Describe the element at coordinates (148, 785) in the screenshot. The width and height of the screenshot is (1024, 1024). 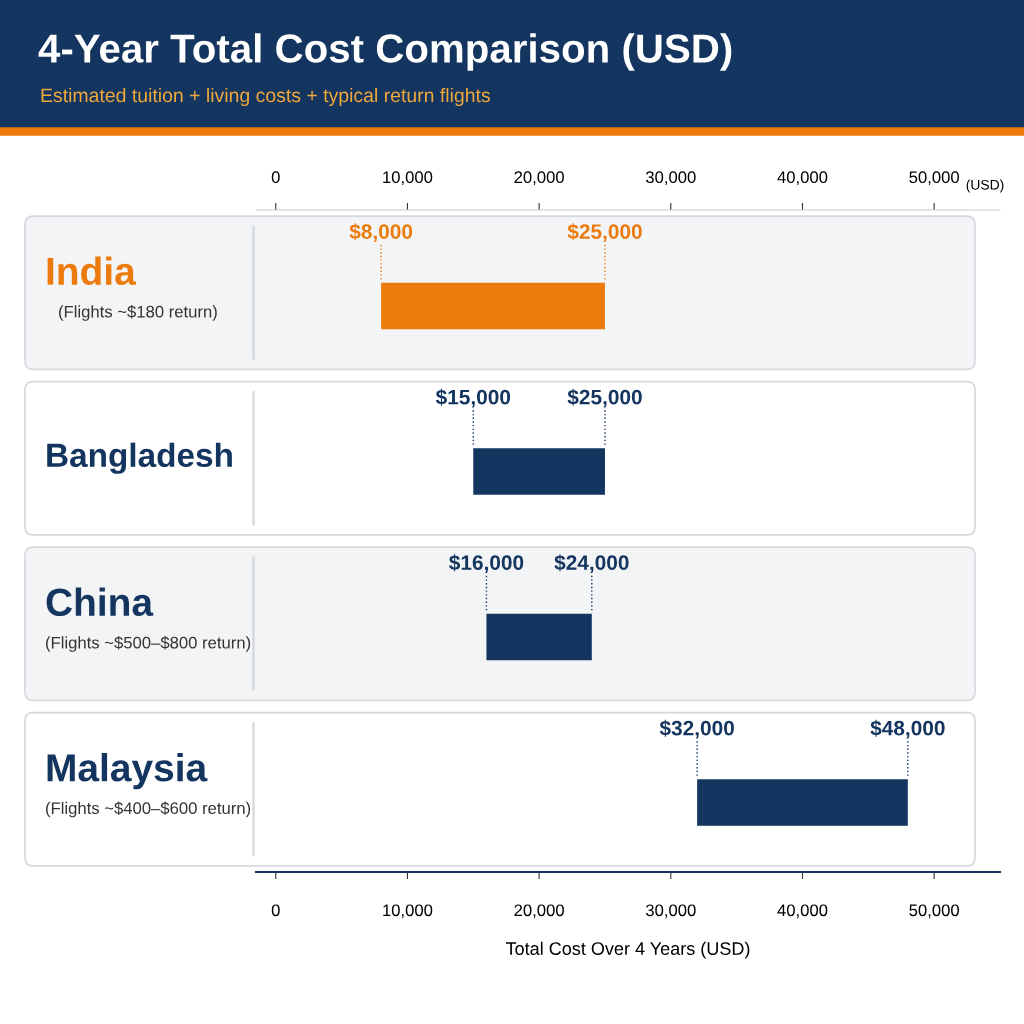
I see `y-tick-label: Malaysia (Flights ~$400–$600 return)` at that location.